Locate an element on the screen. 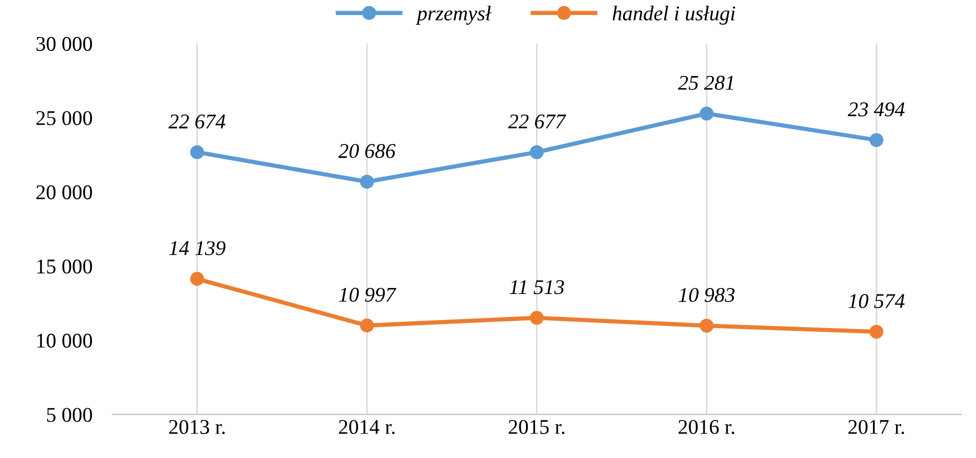 This screenshot has height=458, width=976. y-tick-label: 30 000 is located at coordinates (64, 43).